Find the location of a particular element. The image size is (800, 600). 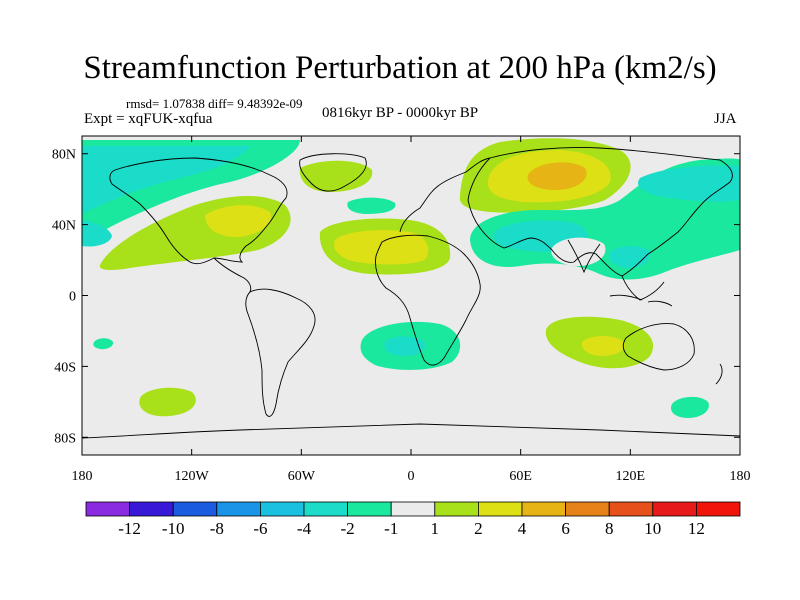

coastline-antarctica is located at coordinates (411, 431).